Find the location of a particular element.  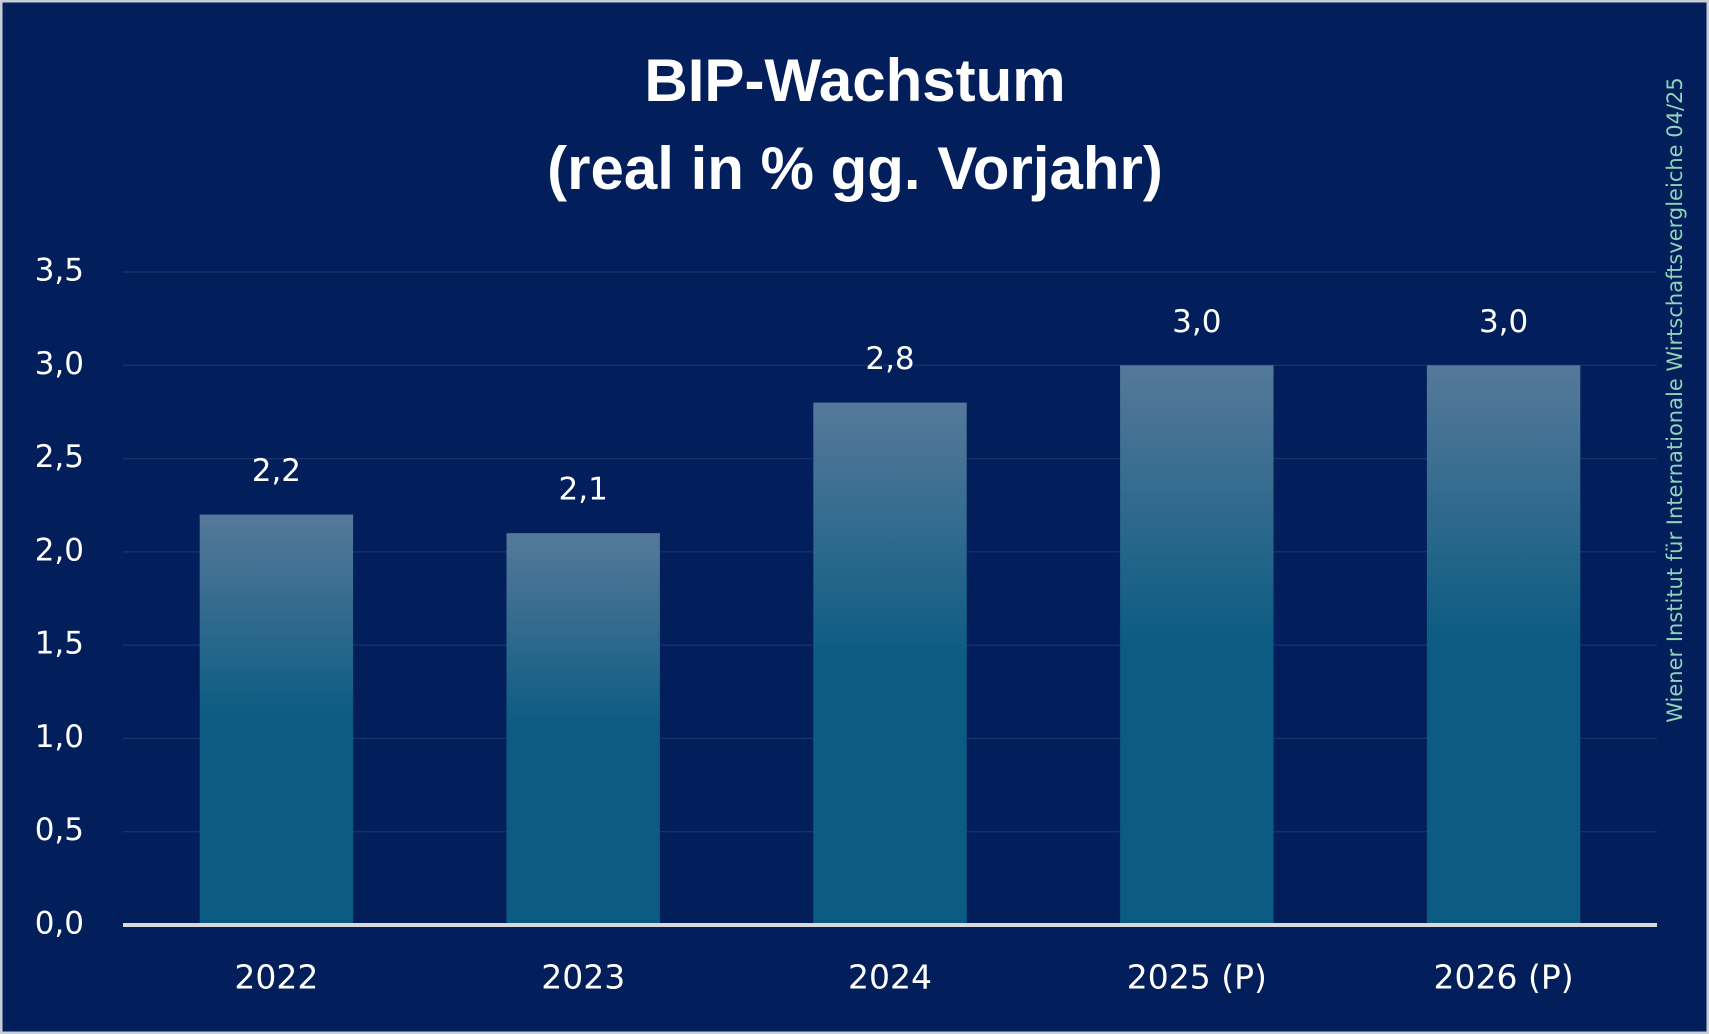

data-label: 2,2 is located at coordinates (276, 471).